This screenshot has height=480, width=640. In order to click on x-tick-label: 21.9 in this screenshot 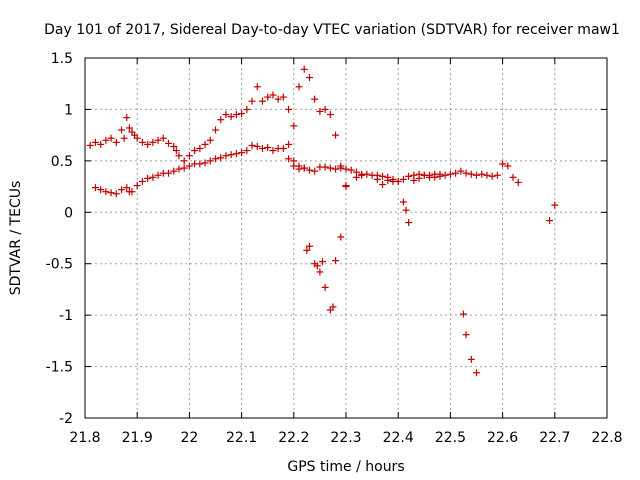, I will do `click(137, 438)`.